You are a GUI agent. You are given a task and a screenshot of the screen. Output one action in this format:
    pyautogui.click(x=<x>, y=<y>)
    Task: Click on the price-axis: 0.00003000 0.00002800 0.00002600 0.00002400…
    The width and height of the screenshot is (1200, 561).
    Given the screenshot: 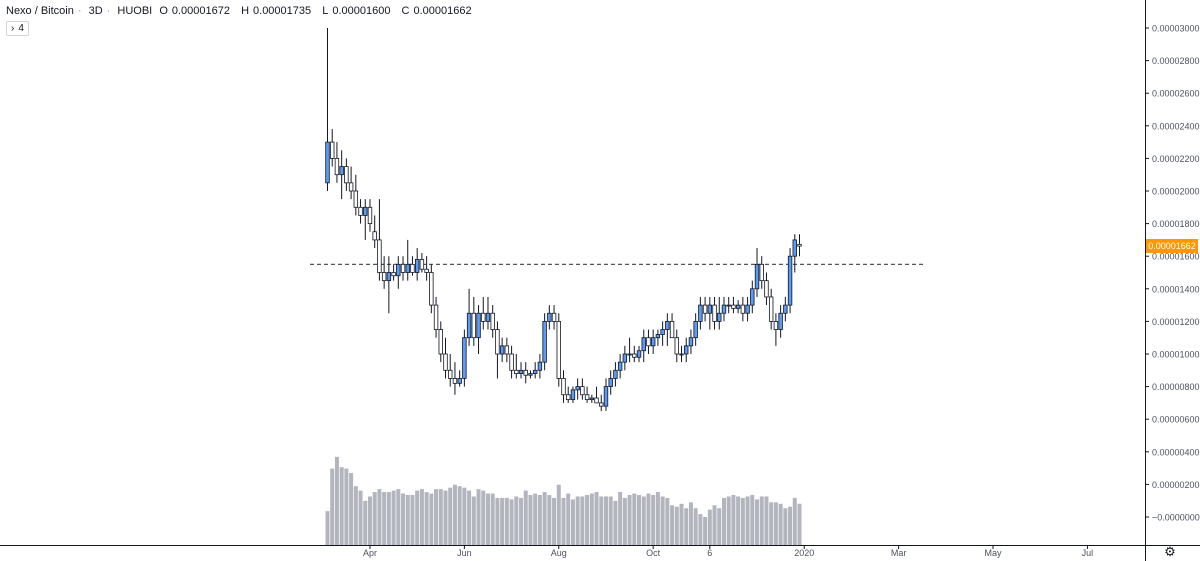 What is the action you would take?
    pyautogui.click(x=1172, y=280)
    